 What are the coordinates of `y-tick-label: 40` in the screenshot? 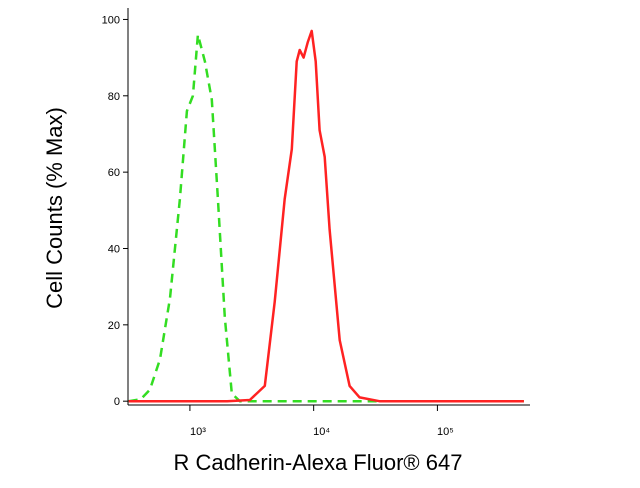 It's located at (114, 249).